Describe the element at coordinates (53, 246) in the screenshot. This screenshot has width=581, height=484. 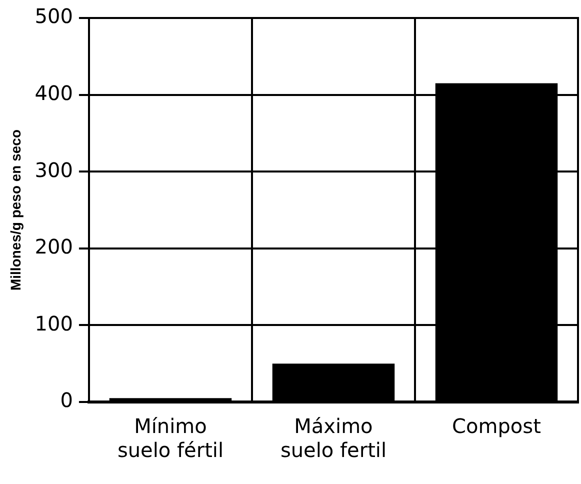
I see `y-tick-label: 200` at that location.